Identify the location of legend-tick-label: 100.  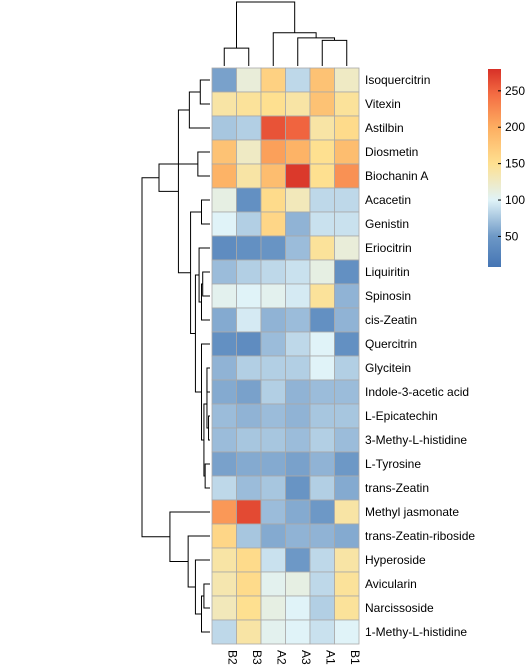
(515, 200).